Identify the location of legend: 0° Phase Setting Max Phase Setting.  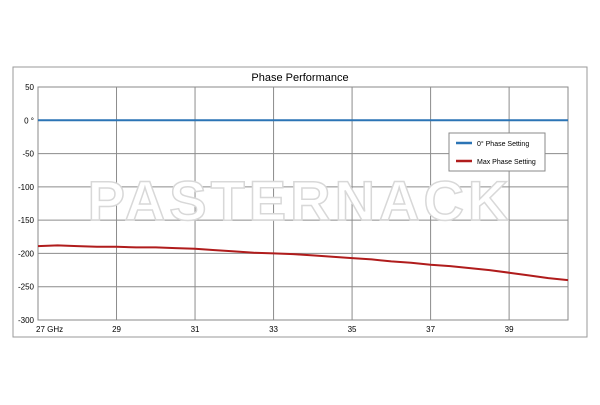
(497, 152).